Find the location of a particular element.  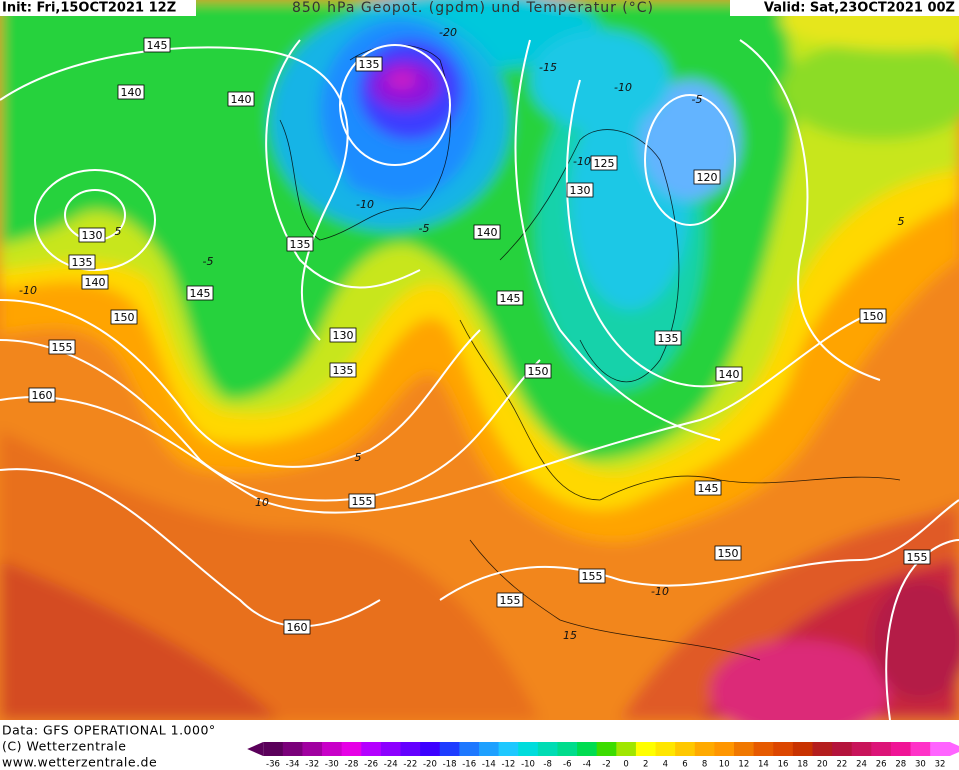

scale-label: -24 is located at coordinates (391, 765).